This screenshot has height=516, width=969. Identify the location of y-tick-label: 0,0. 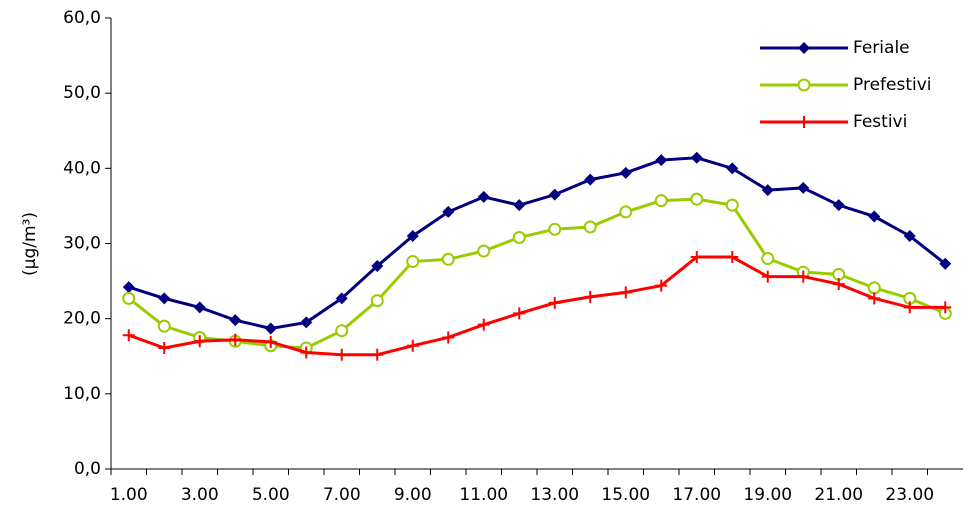
(87, 469).